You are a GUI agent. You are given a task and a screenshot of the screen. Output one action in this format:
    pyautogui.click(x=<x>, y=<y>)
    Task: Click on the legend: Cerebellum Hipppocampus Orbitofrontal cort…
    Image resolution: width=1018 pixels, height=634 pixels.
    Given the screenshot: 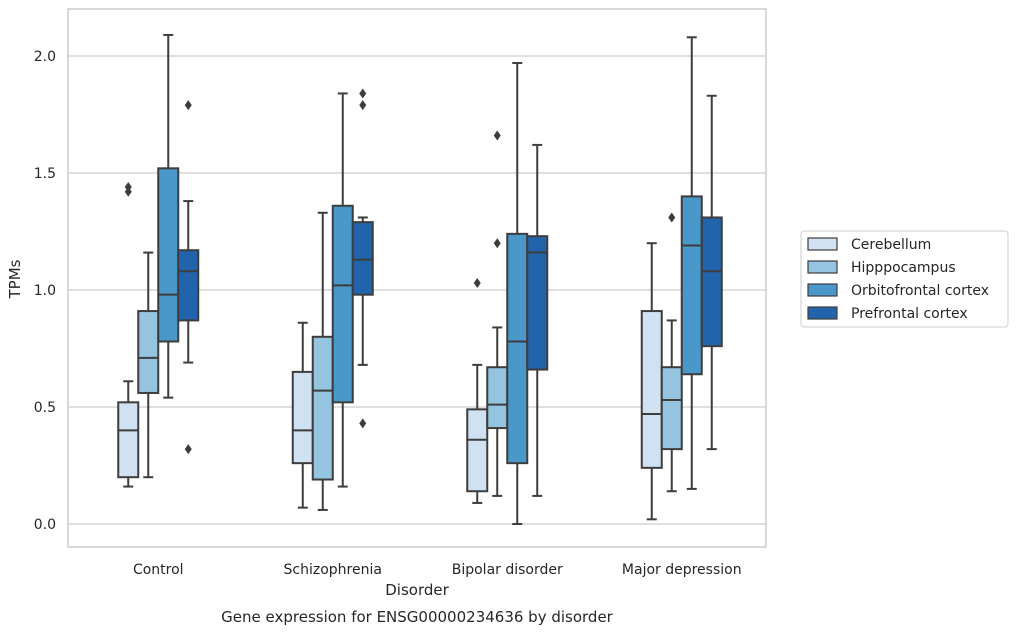 What is the action you would take?
    pyautogui.click(x=904, y=279)
    